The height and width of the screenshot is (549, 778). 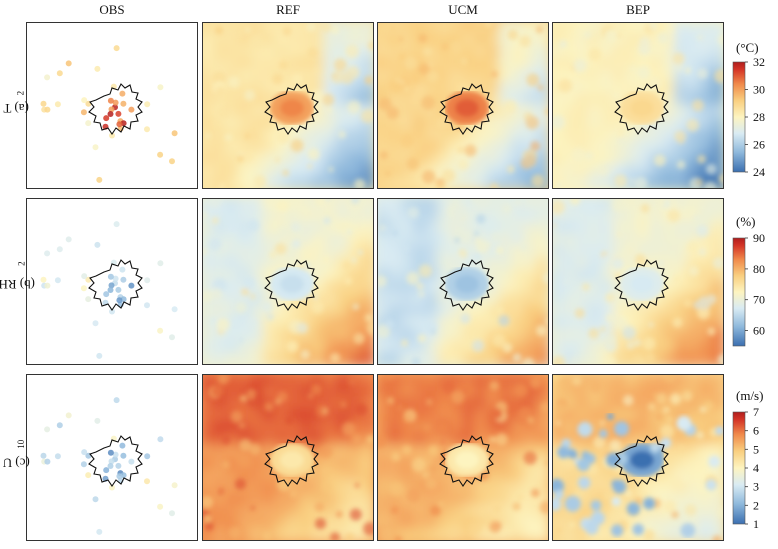 I want to click on colorbar-tick-label: 4, so click(x=756, y=468).